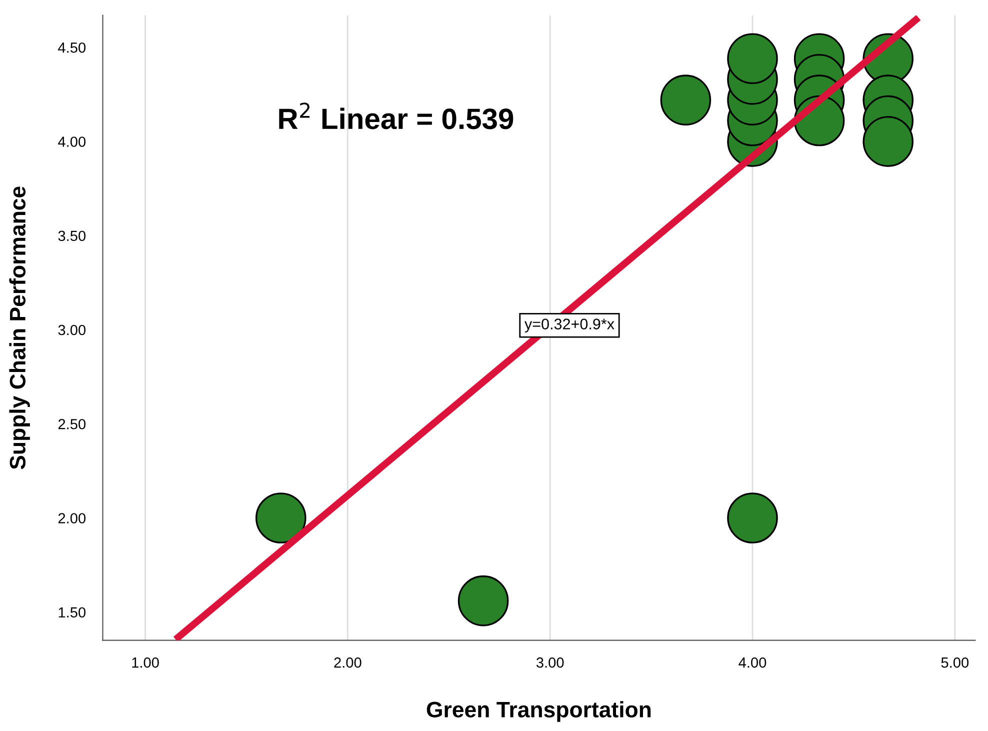 The height and width of the screenshot is (731, 988). I want to click on y-tick-label: 4.00, so click(72, 141).